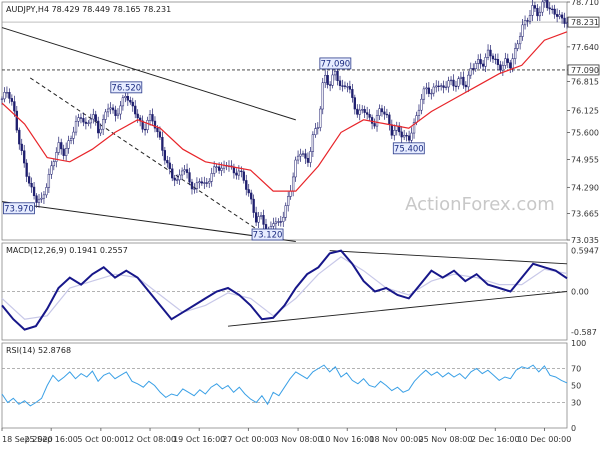 Image resolution: width=600 pixels, height=454 pixels. What do you see at coordinates (284, 385) in the screenshot?
I see `rsi-line` at bounding box center [284, 385].